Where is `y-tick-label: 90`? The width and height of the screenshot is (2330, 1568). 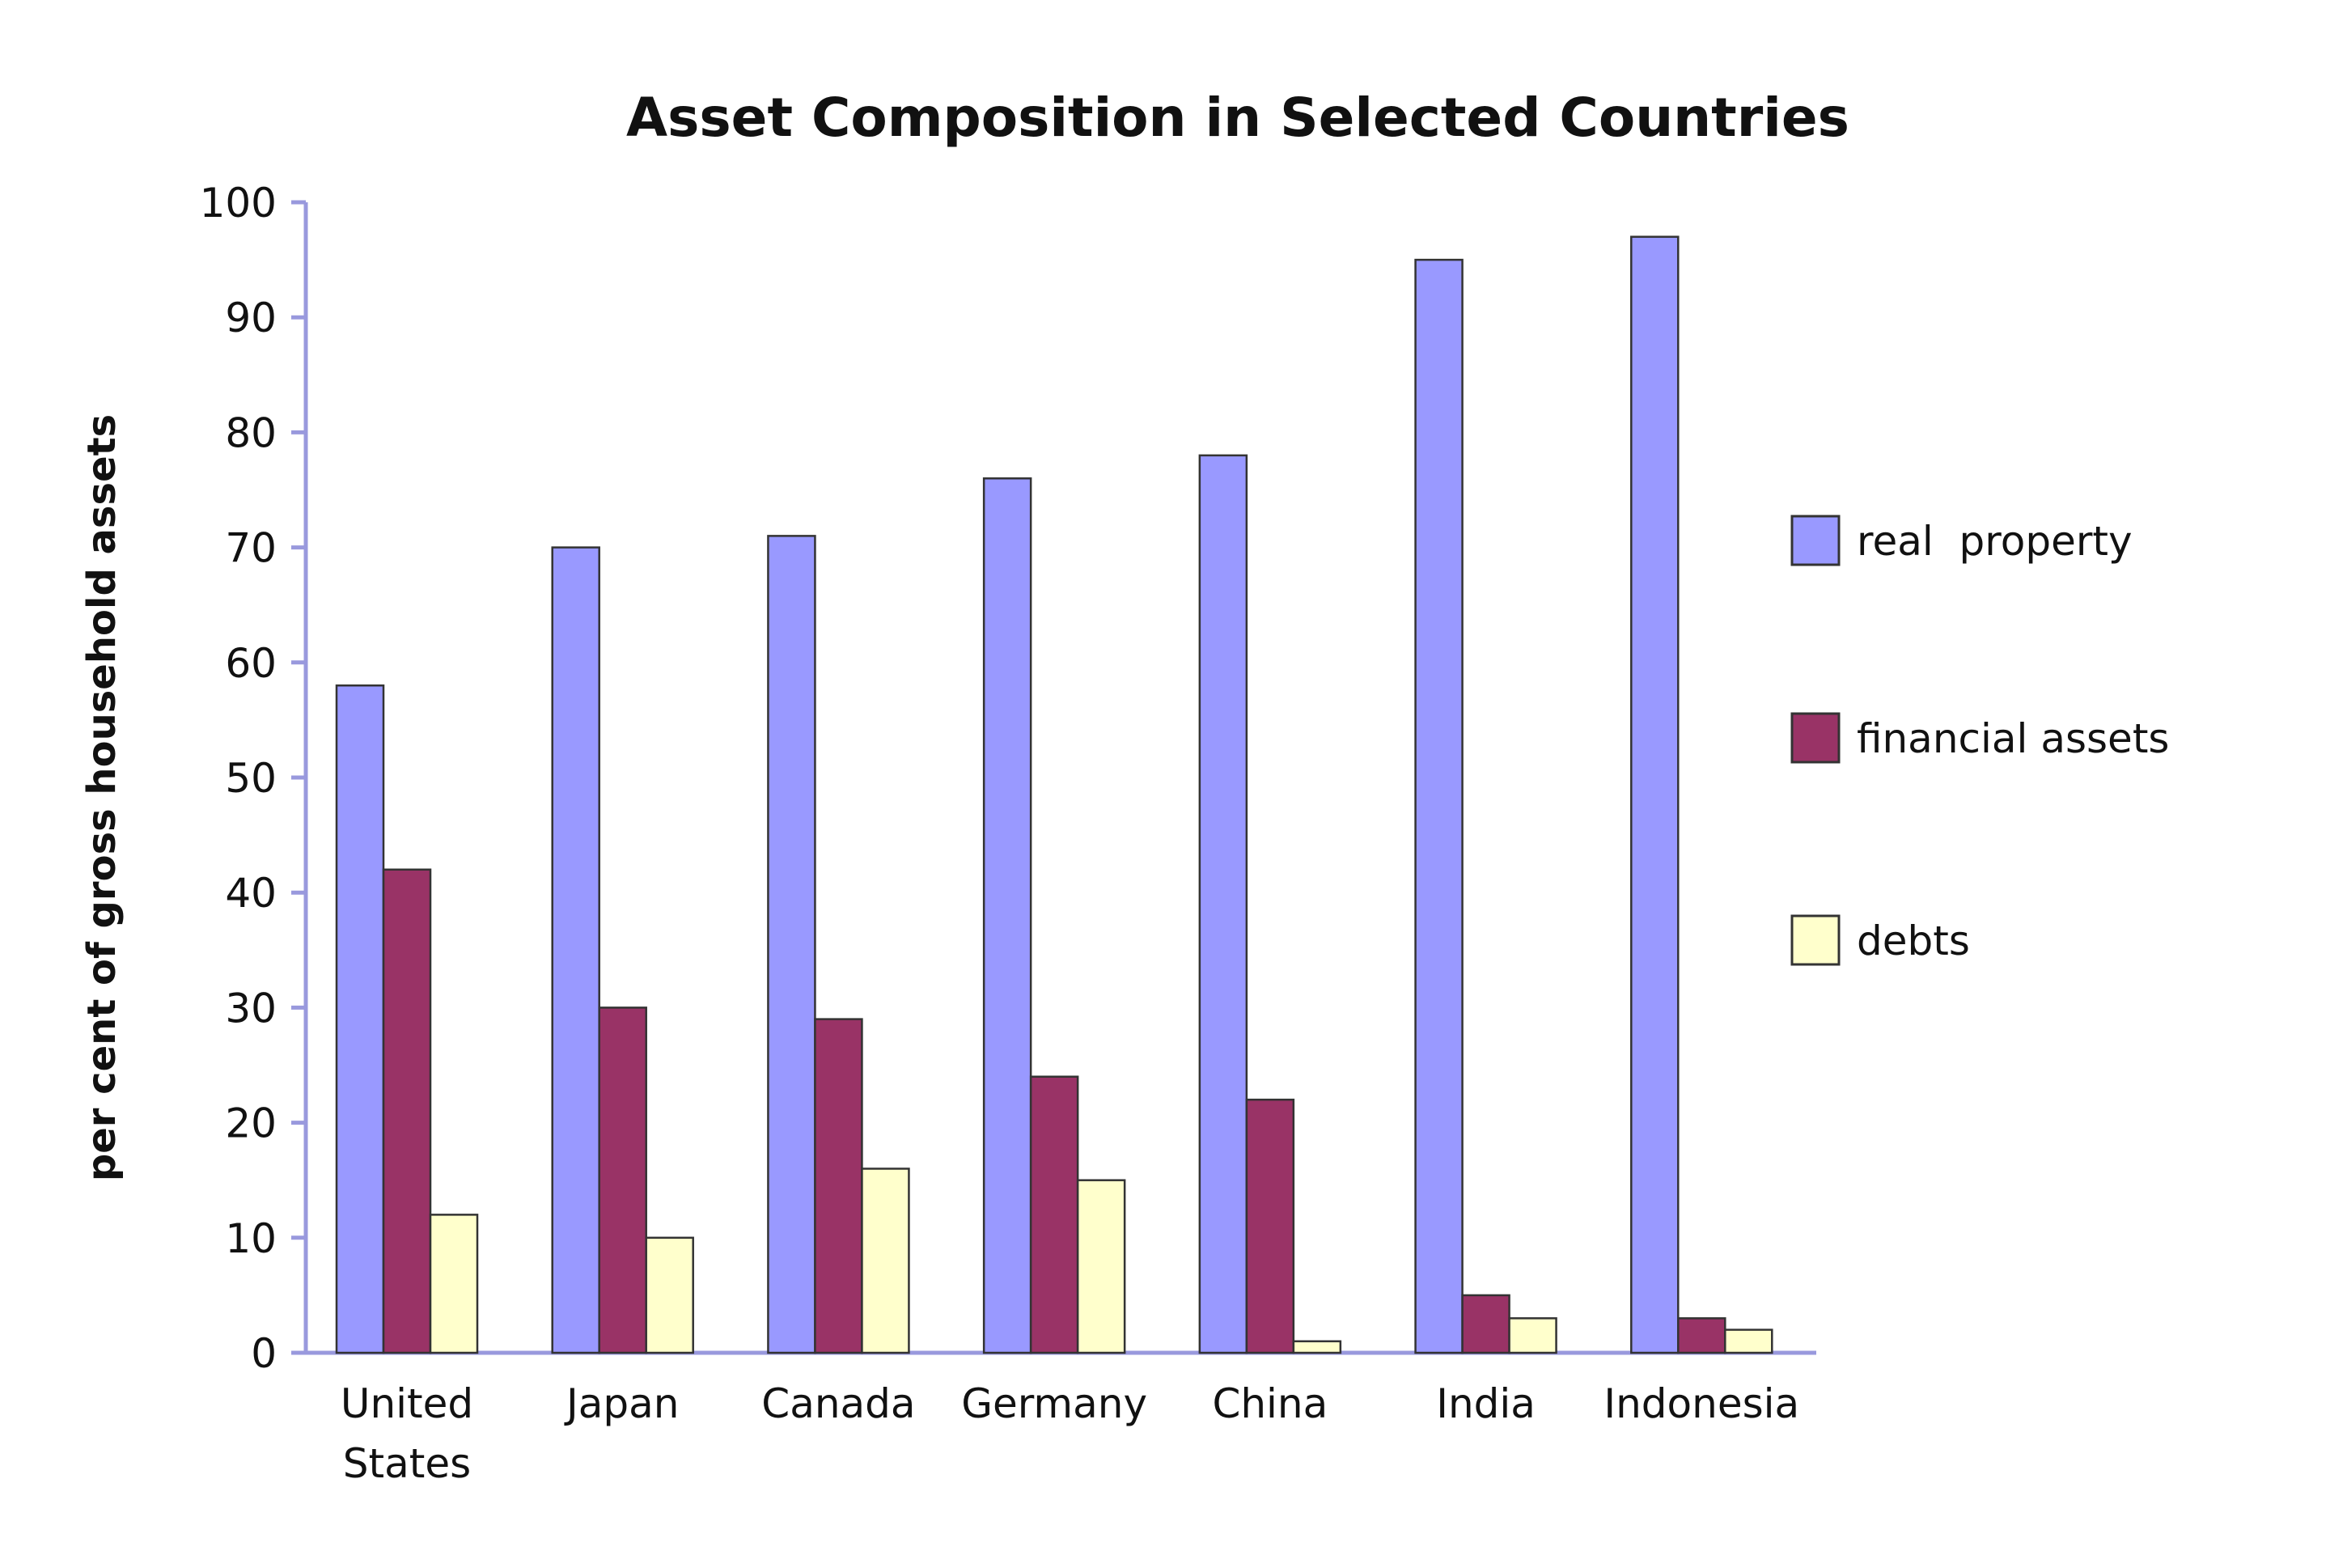 y-tick-label: 90 is located at coordinates (251, 318).